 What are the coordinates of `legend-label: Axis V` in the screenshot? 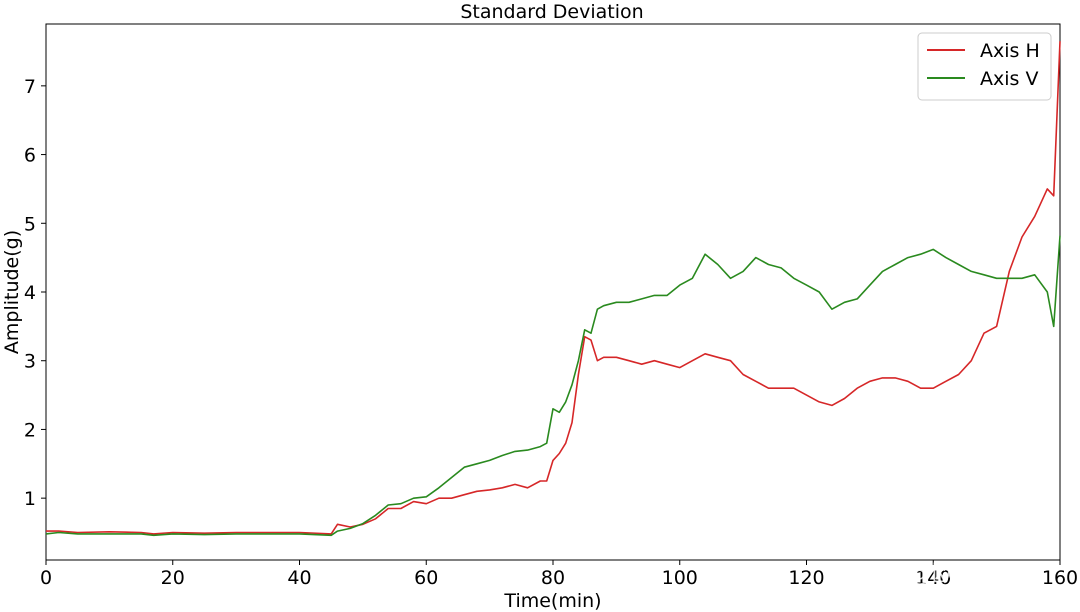 It's located at (1009, 79).